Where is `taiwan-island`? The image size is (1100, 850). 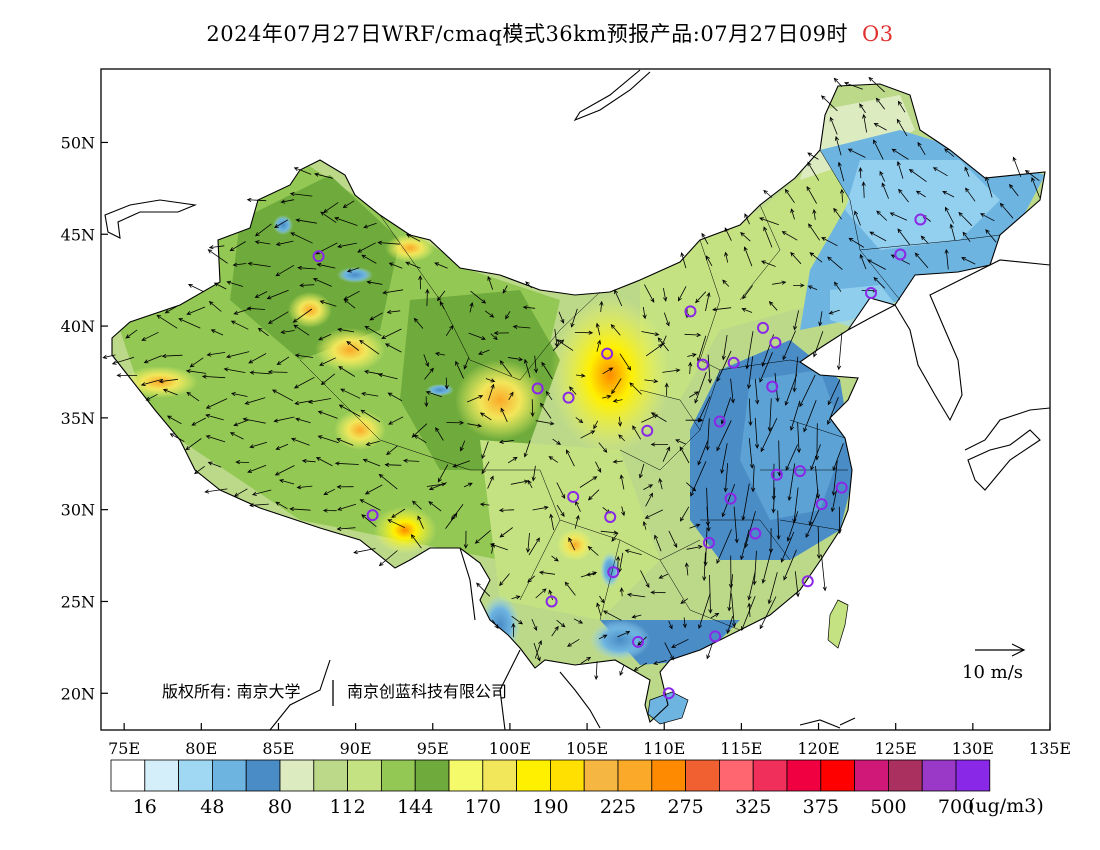
taiwan-island is located at coordinates (838, 624).